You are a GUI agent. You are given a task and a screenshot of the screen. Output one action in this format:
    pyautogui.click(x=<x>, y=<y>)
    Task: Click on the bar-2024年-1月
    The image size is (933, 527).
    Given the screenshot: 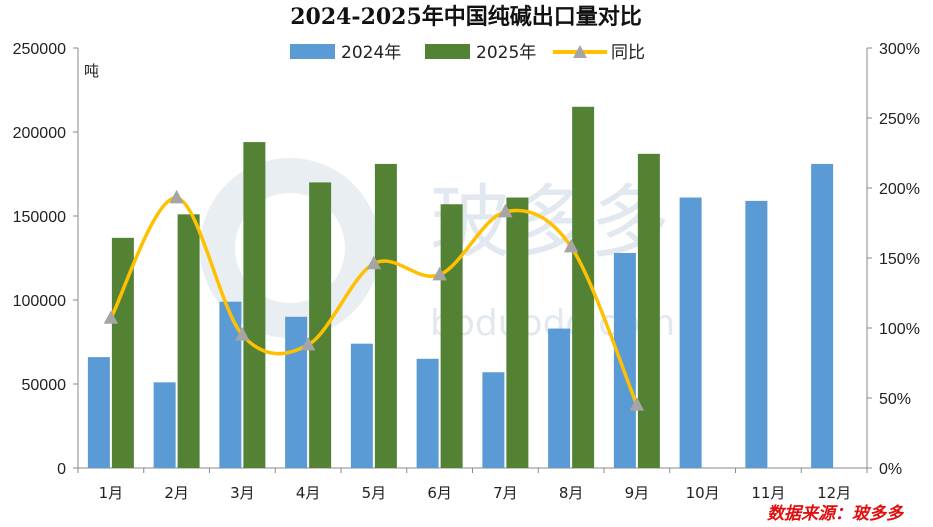 What is the action you would take?
    pyautogui.click(x=98, y=412)
    